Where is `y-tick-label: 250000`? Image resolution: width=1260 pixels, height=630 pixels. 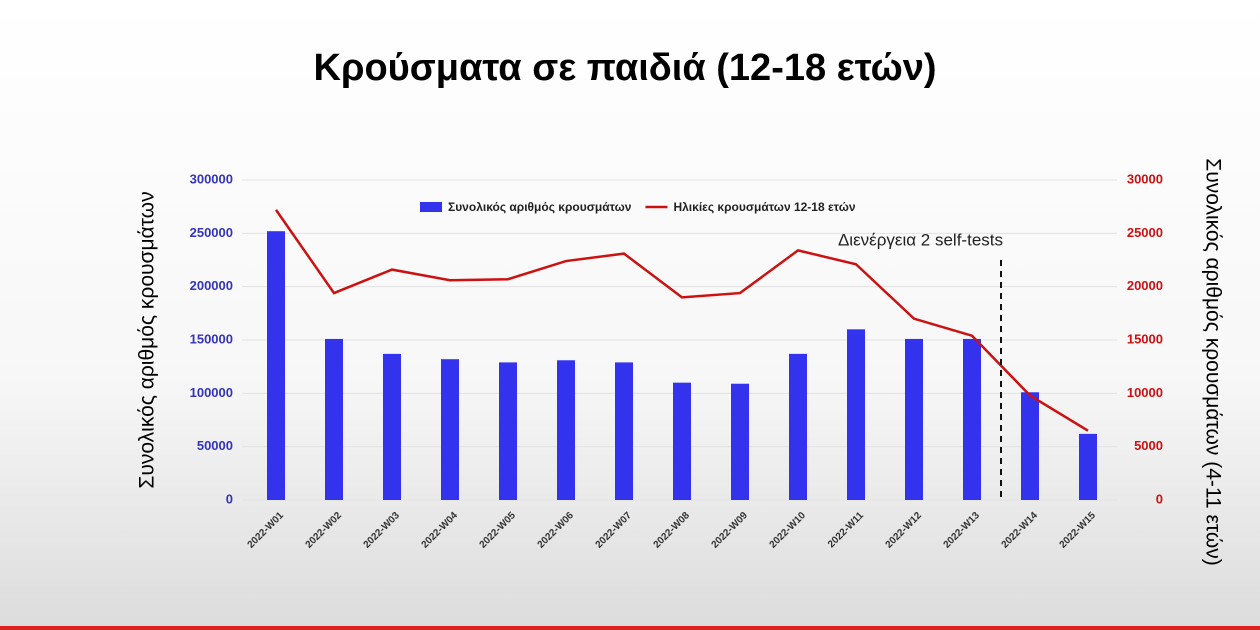
y-tick-label: 250000 is located at coordinates (211, 232).